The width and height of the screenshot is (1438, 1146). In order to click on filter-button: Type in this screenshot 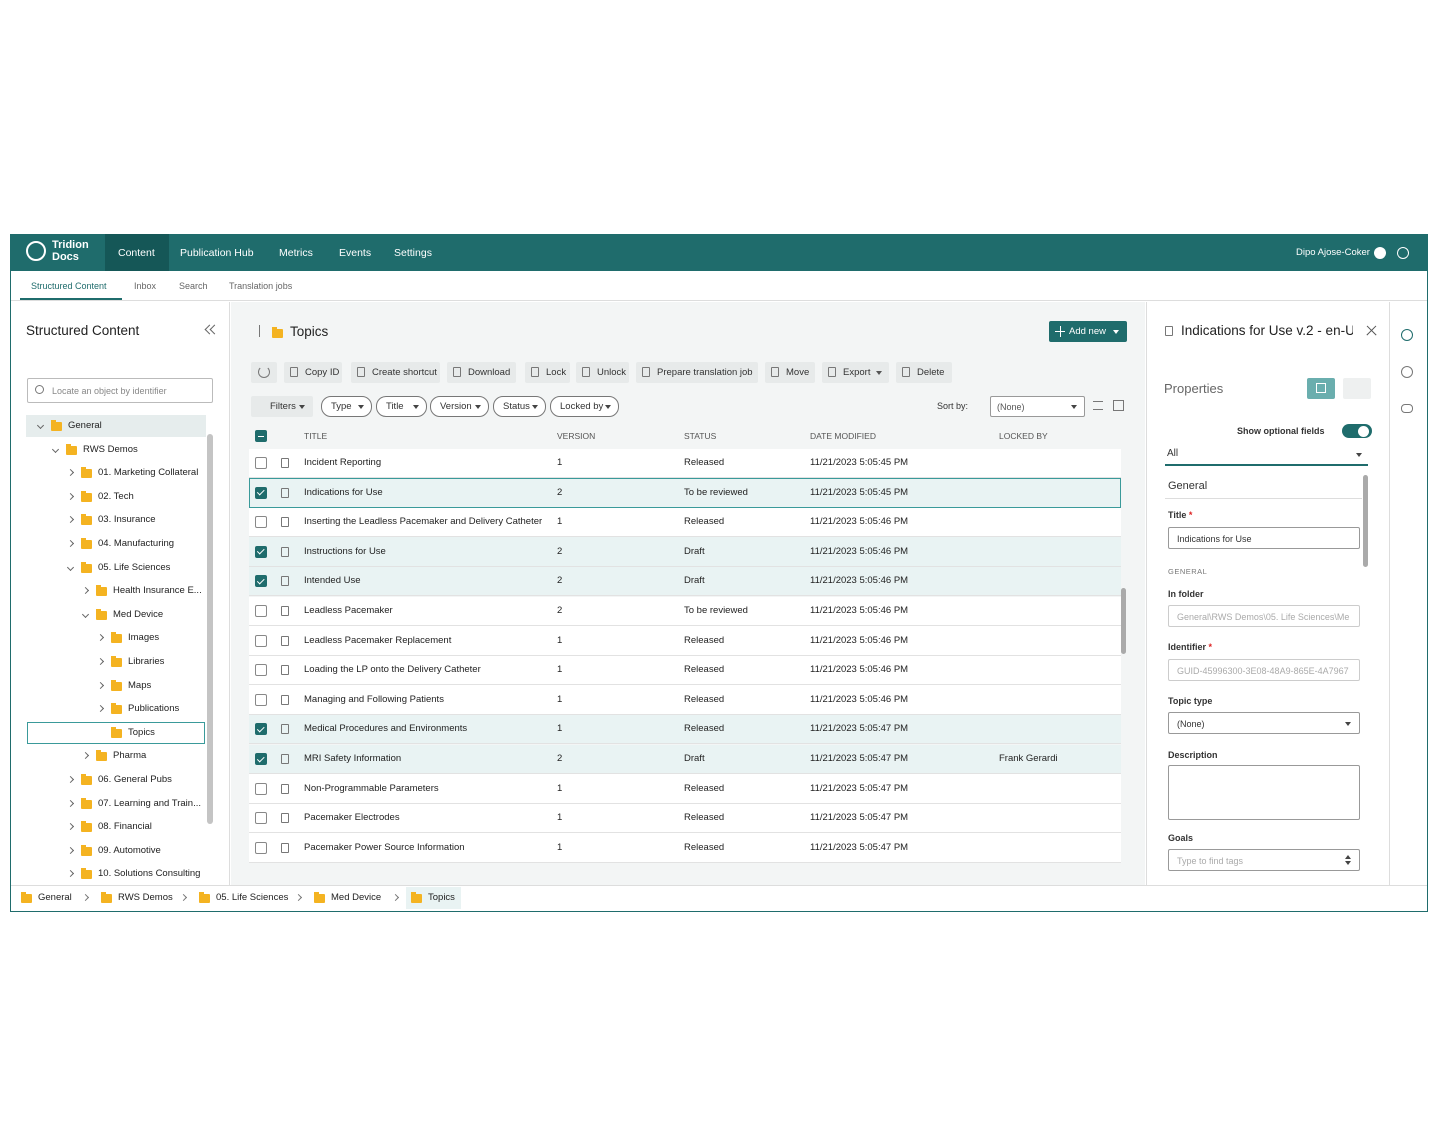, I will do `click(346, 406)`.